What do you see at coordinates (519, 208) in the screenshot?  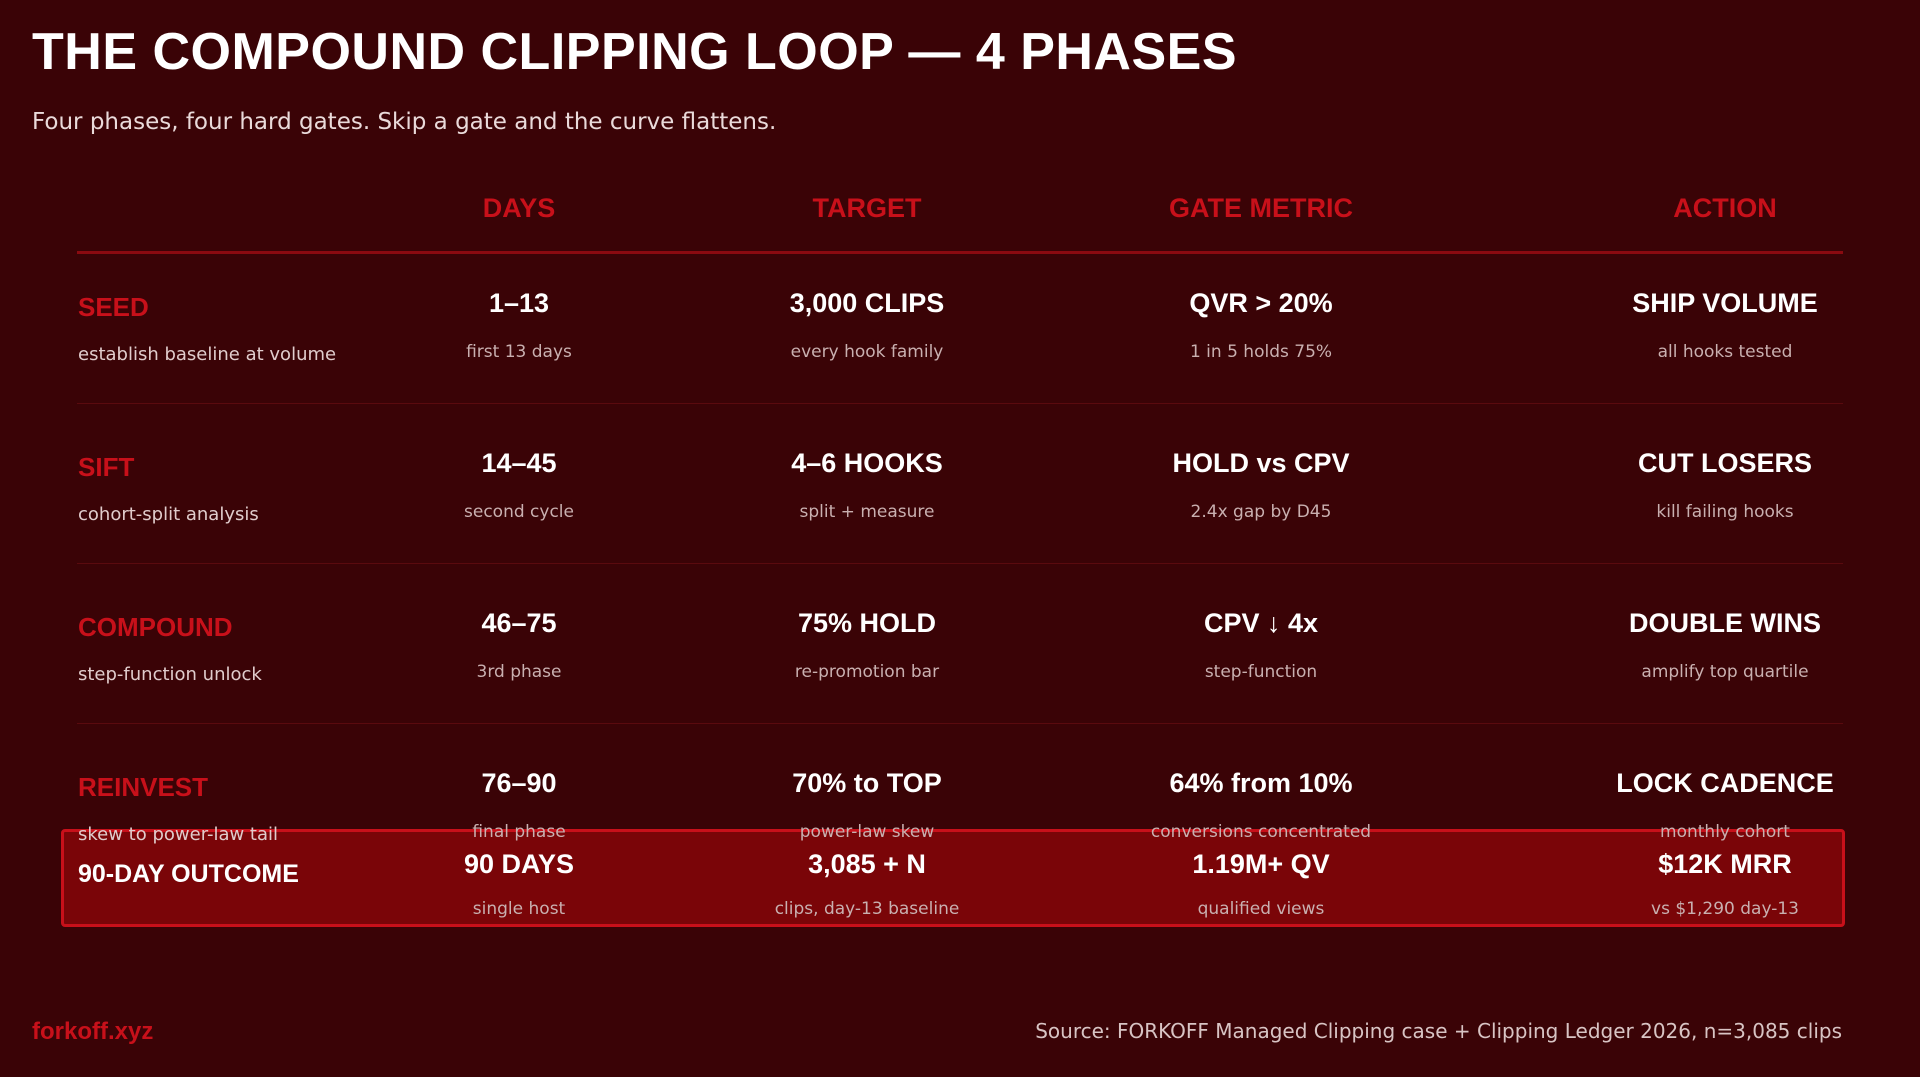 I see `column-header: DAYS` at bounding box center [519, 208].